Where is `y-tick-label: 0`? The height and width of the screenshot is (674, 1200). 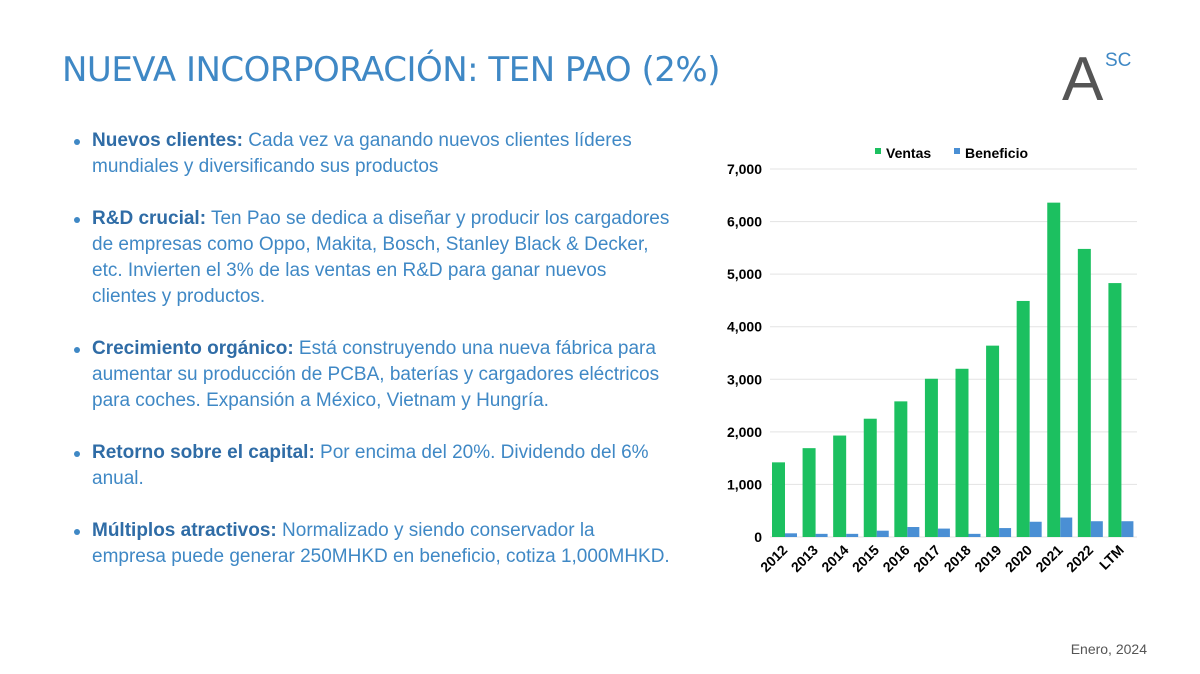 y-tick-label: 0 is located at coordinates (758, 537).